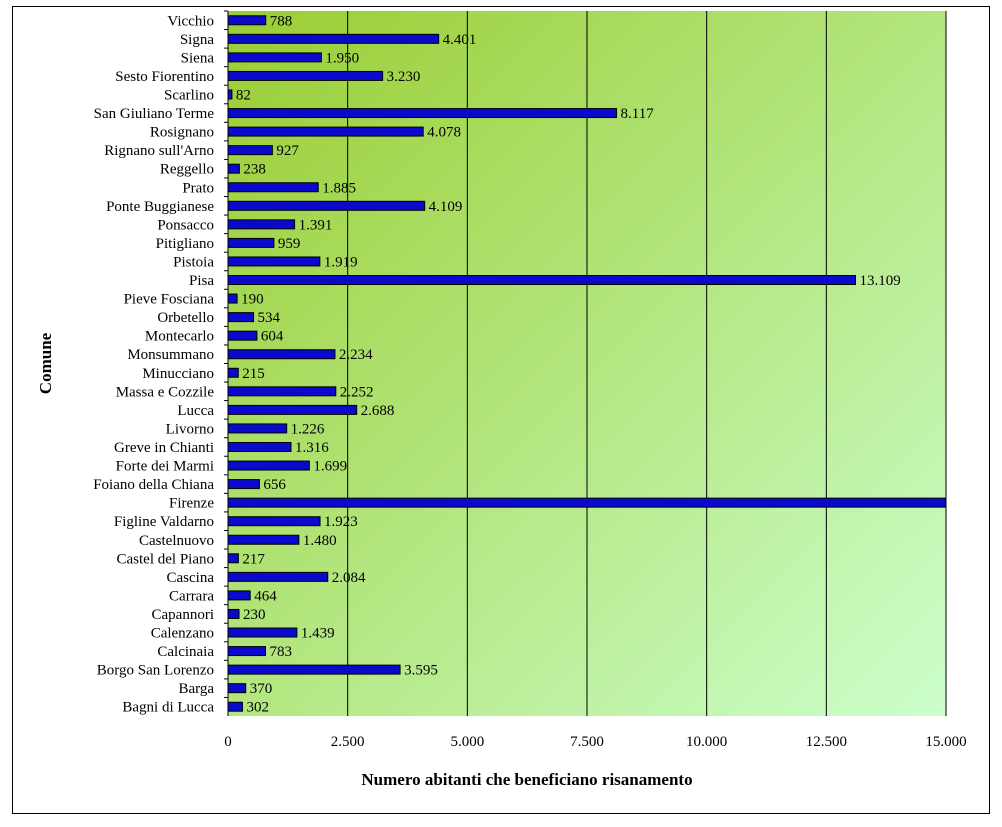 This screenshot has width=1002, height=827. Describe the element at coordinates (191, 596) in the screenshot. I see `category-label: Carrara` at that location.